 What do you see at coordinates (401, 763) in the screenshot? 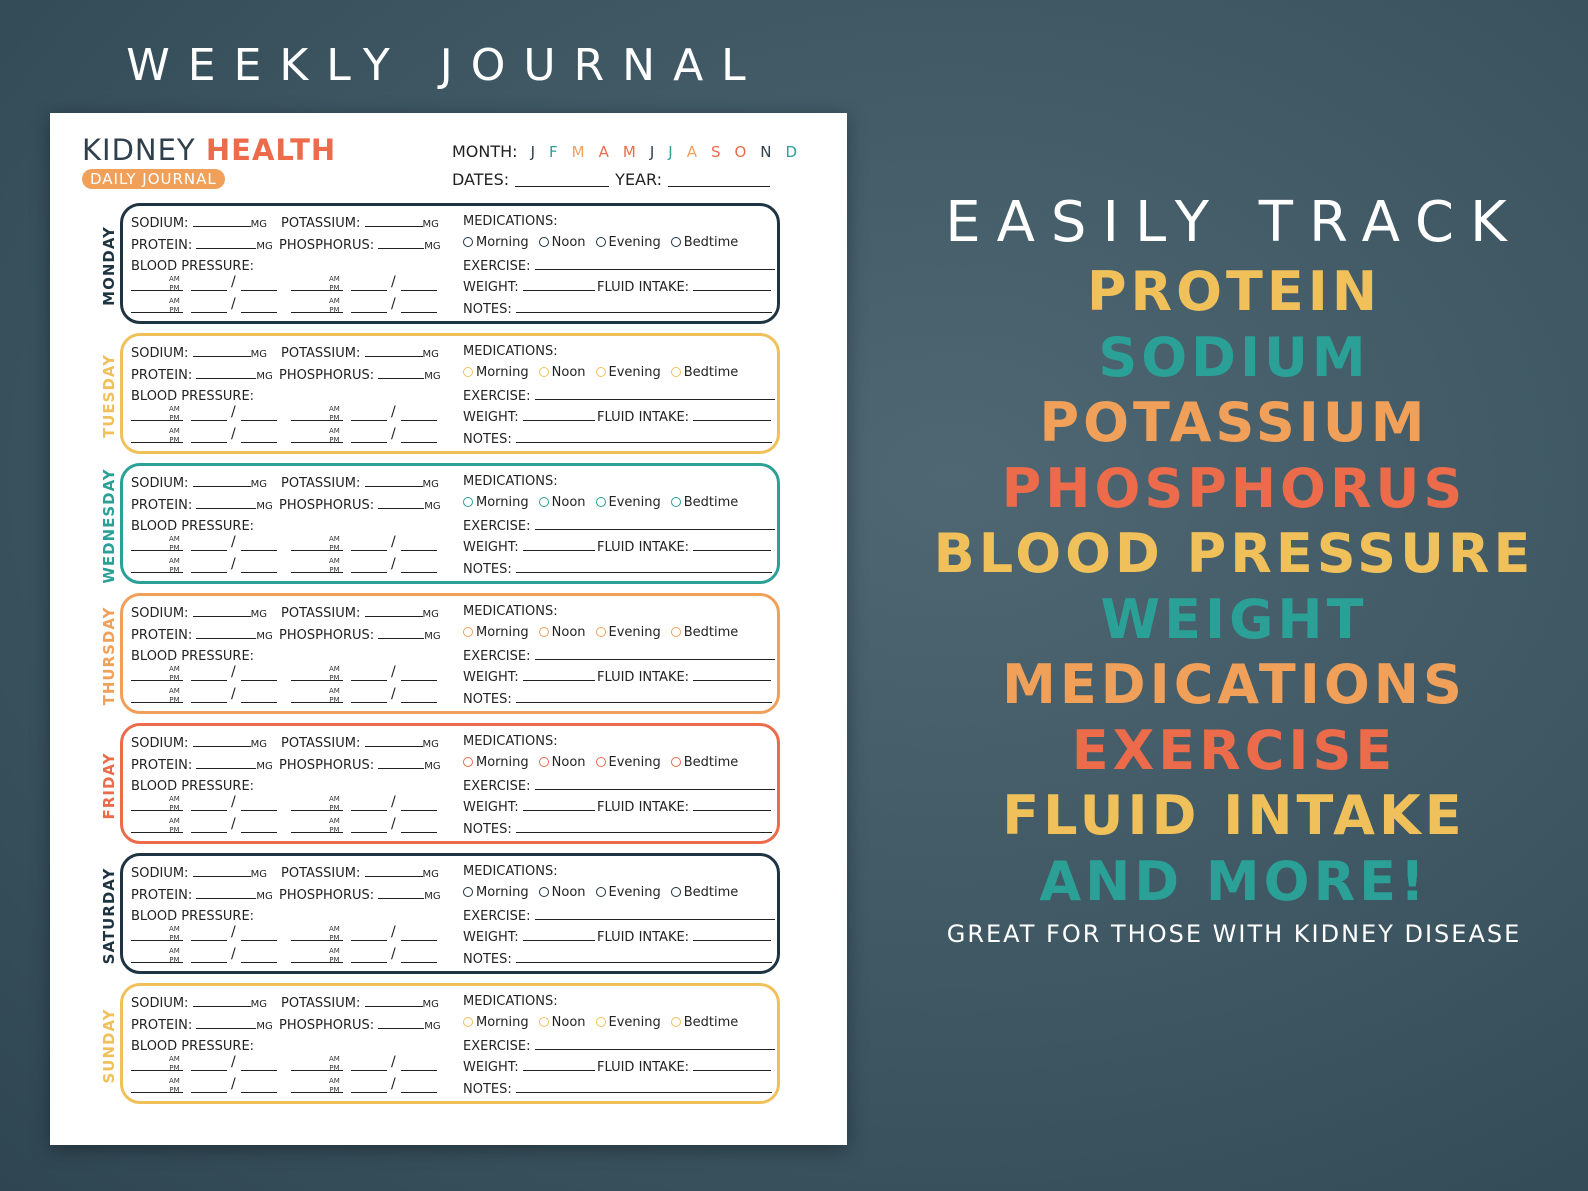
I see `phosphorus-field` at bounding box center [401, 763].